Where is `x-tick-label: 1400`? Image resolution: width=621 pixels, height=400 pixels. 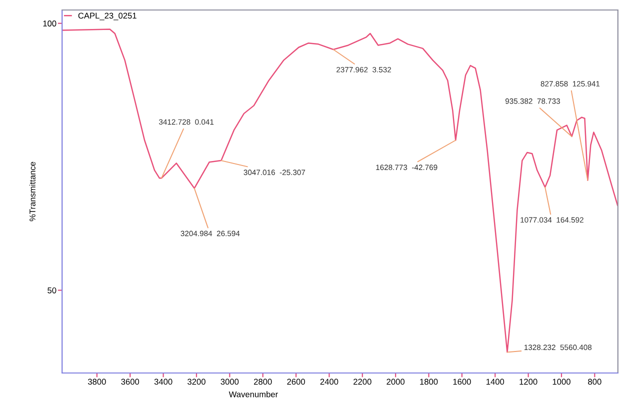
x-tick-label: 1400 is located at coordinates (495, 381).